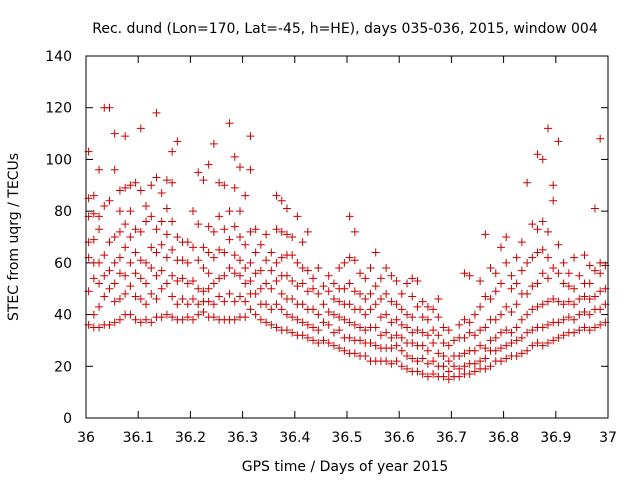  Describe the element at coordinates (63, 264) in the screenshot. I see `y-tick-label: 60` at that location.